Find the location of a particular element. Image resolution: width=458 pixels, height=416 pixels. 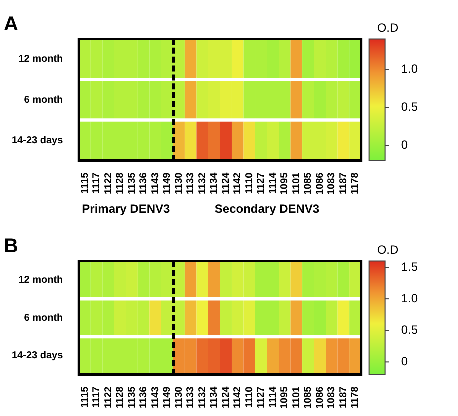

color-bar-label: 1.5 is located at coordinates (409, 267).